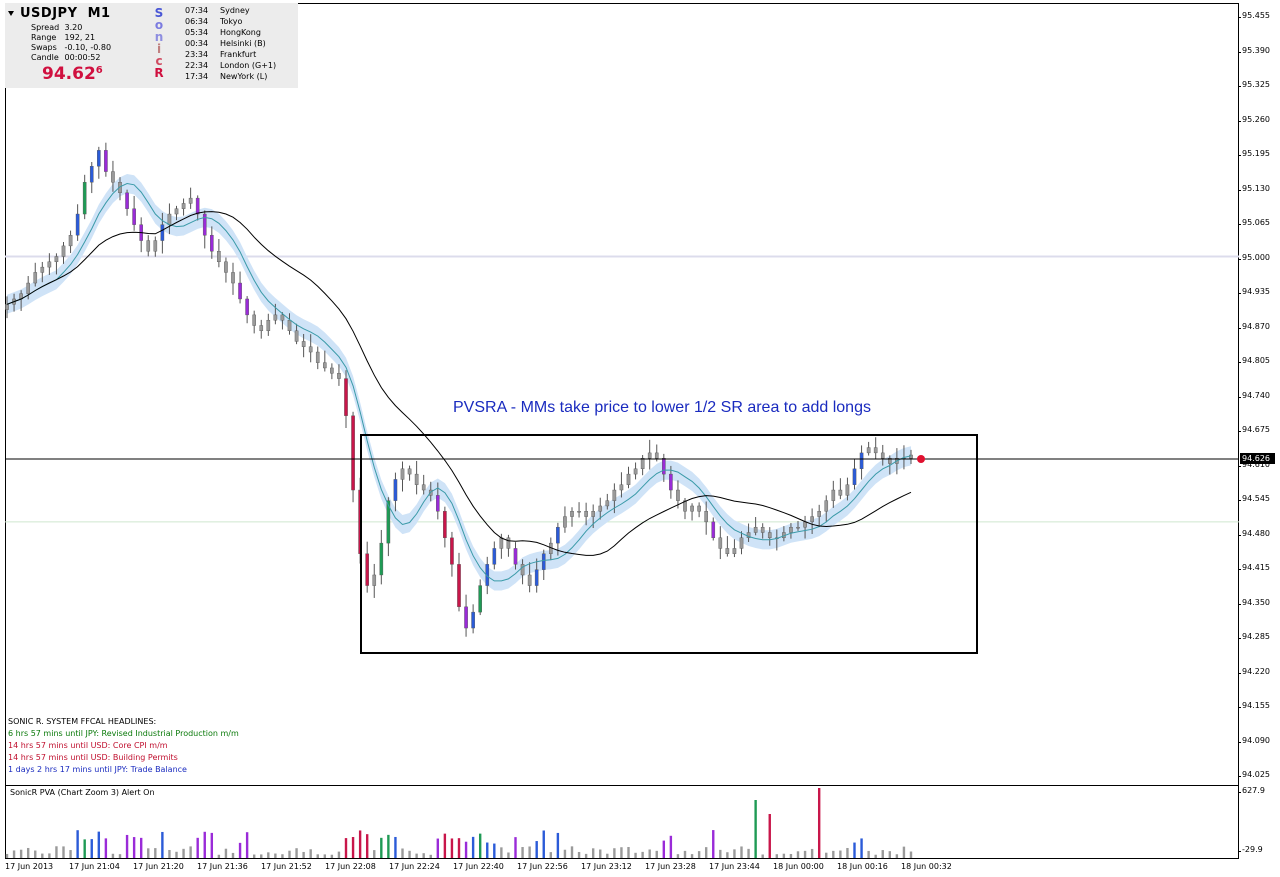  I want to click on price-tick-label: 95.000, so click(1254, 257).